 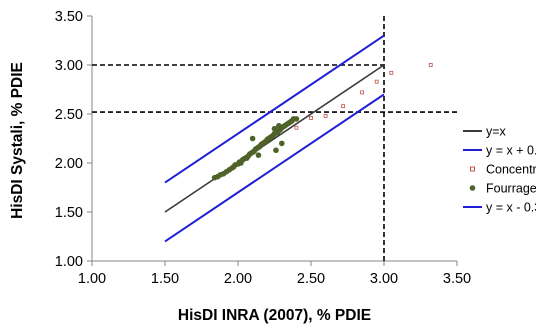 I want to click on legend-item-y-x-0-3: y = x + 0.3, so click(x=499, y=151).